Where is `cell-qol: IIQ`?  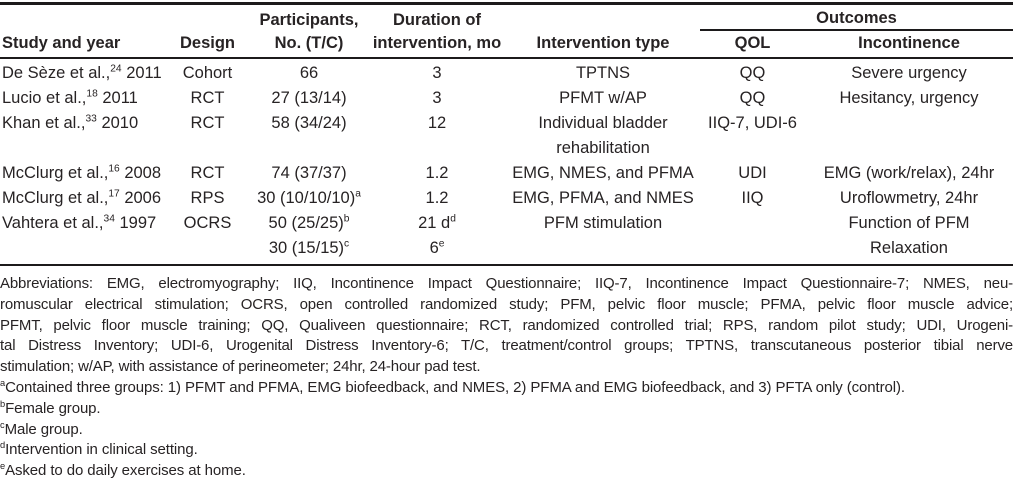 cell-qol: IIQ is located at coordinates (752, 198).